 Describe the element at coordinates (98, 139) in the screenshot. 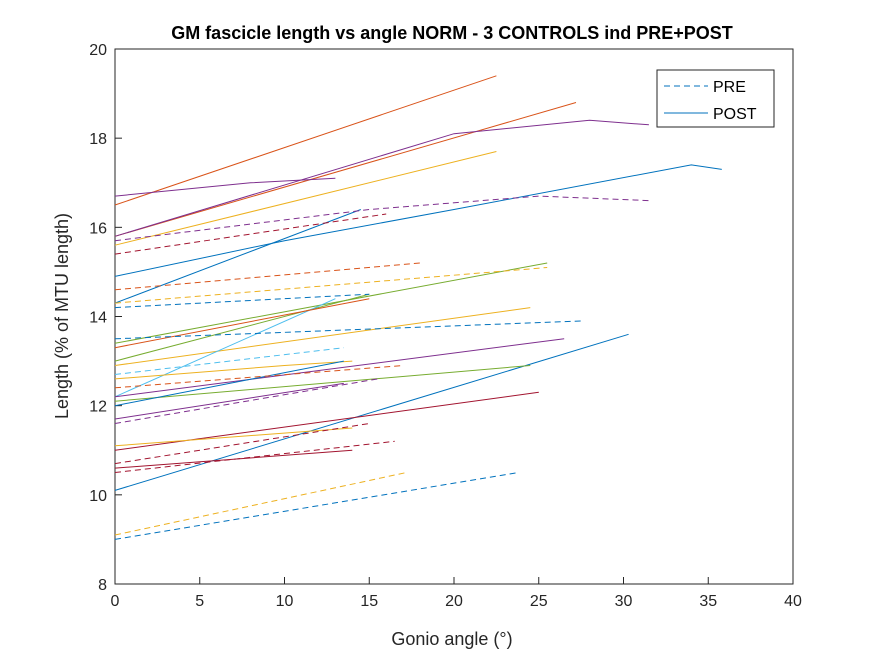

I see `y-tick-label: 18` at that location.